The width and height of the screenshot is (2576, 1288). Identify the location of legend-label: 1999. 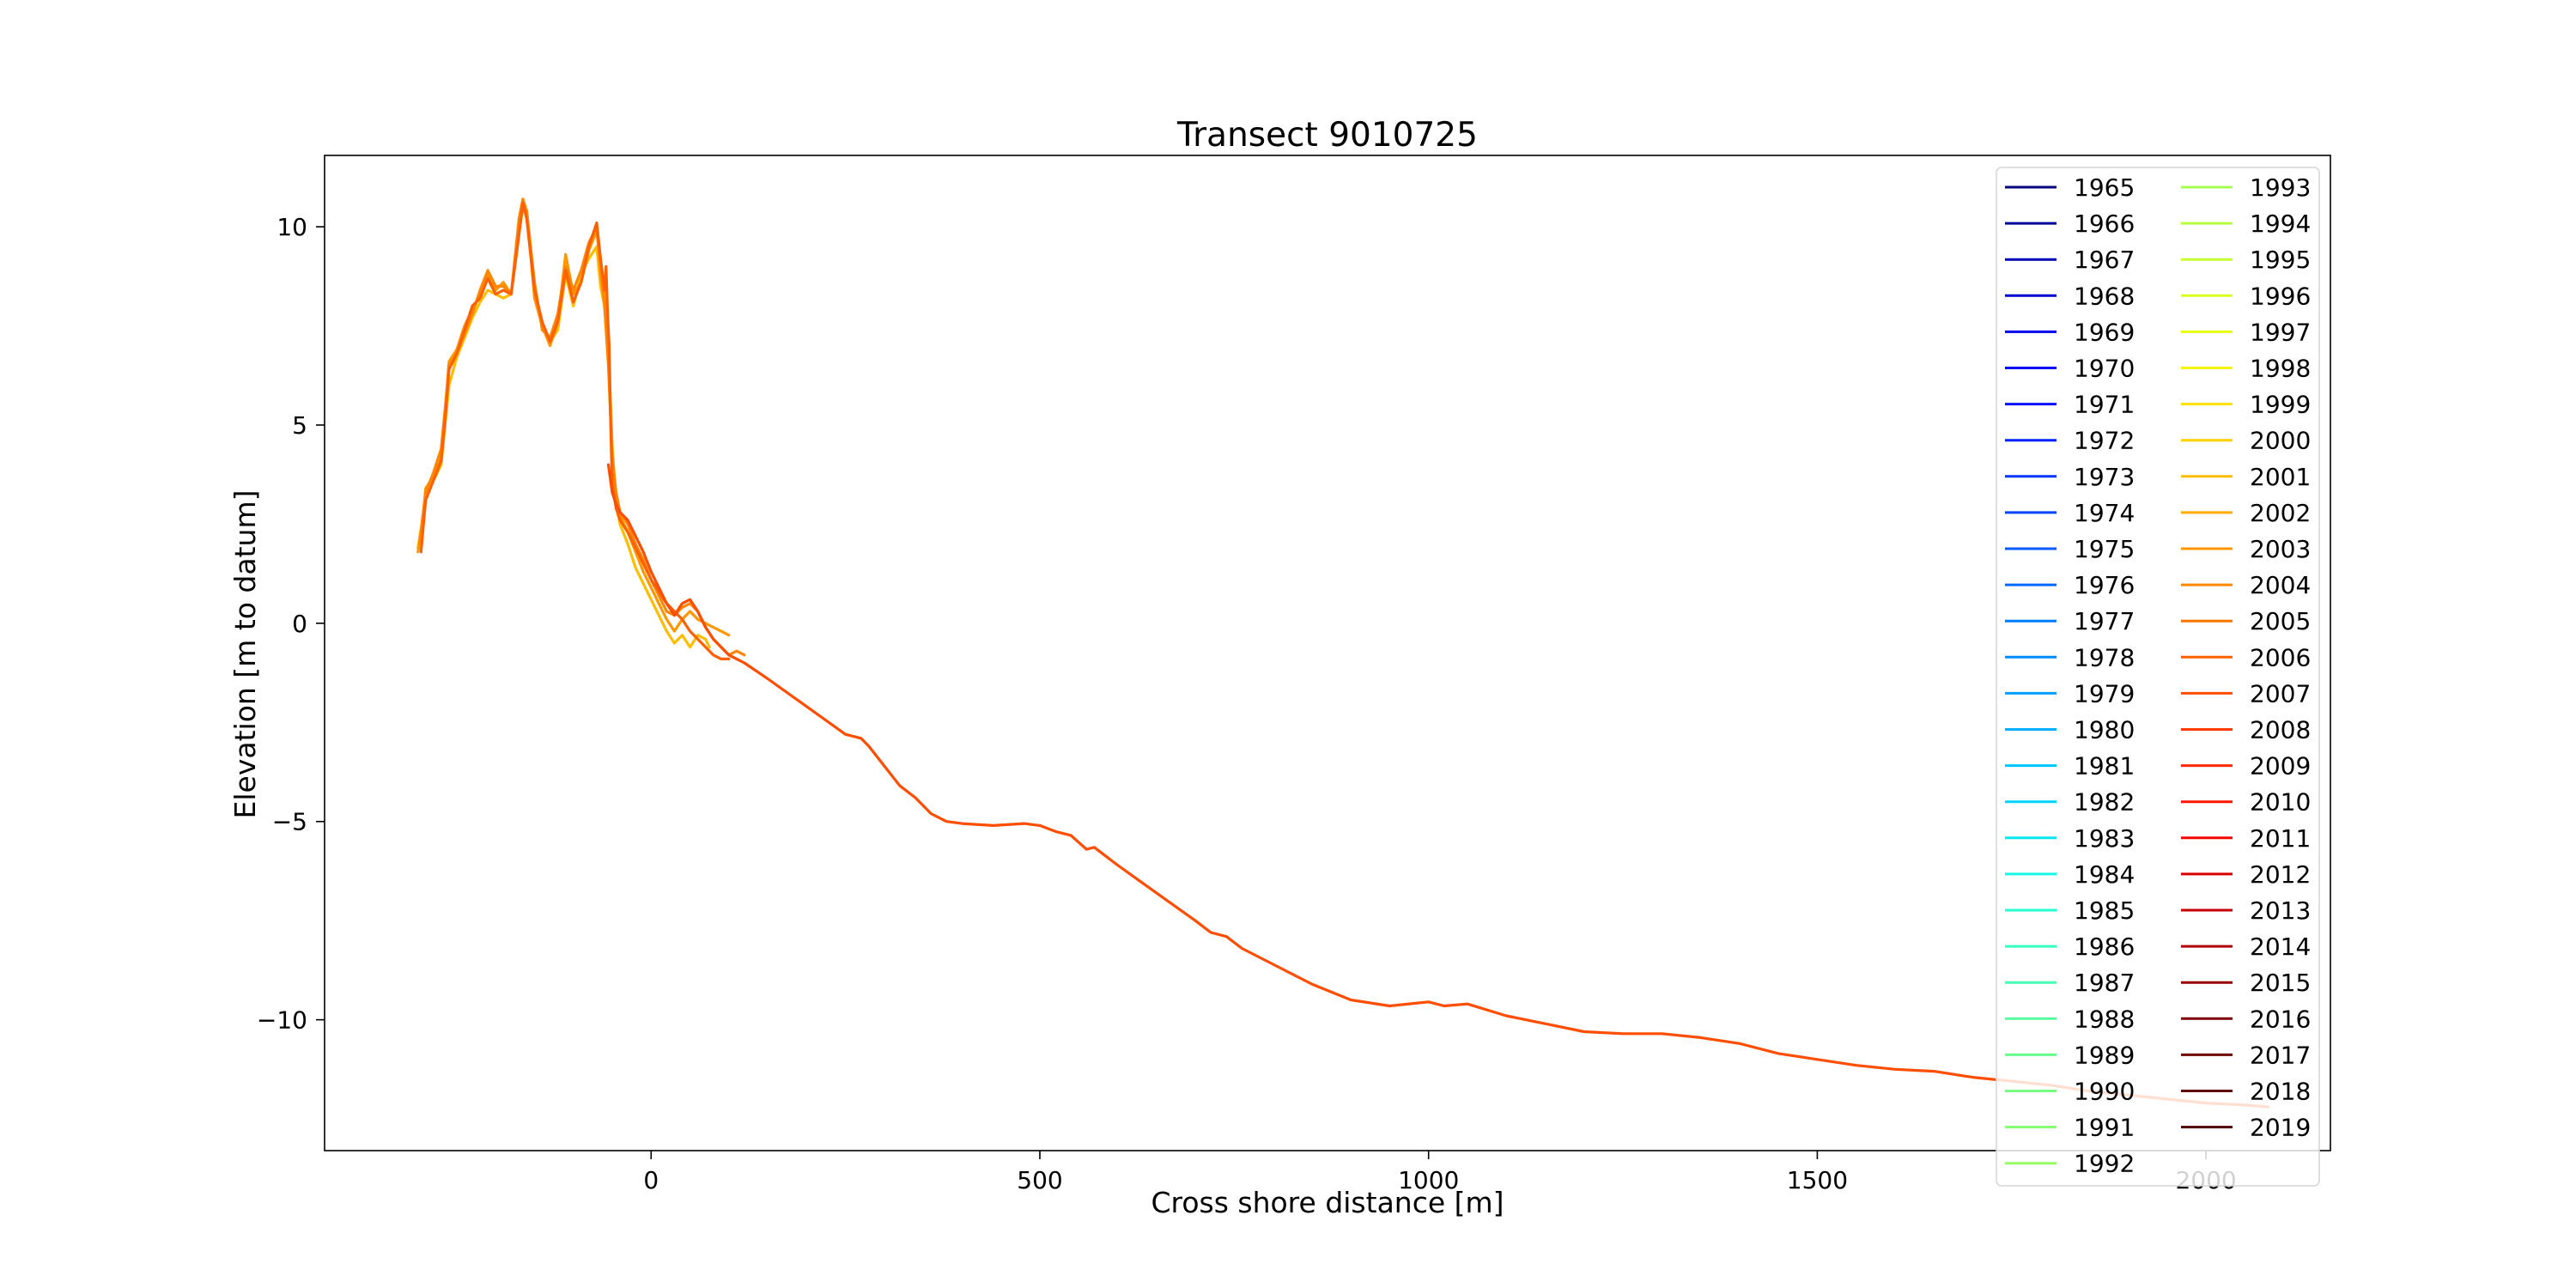
(2280, 405).